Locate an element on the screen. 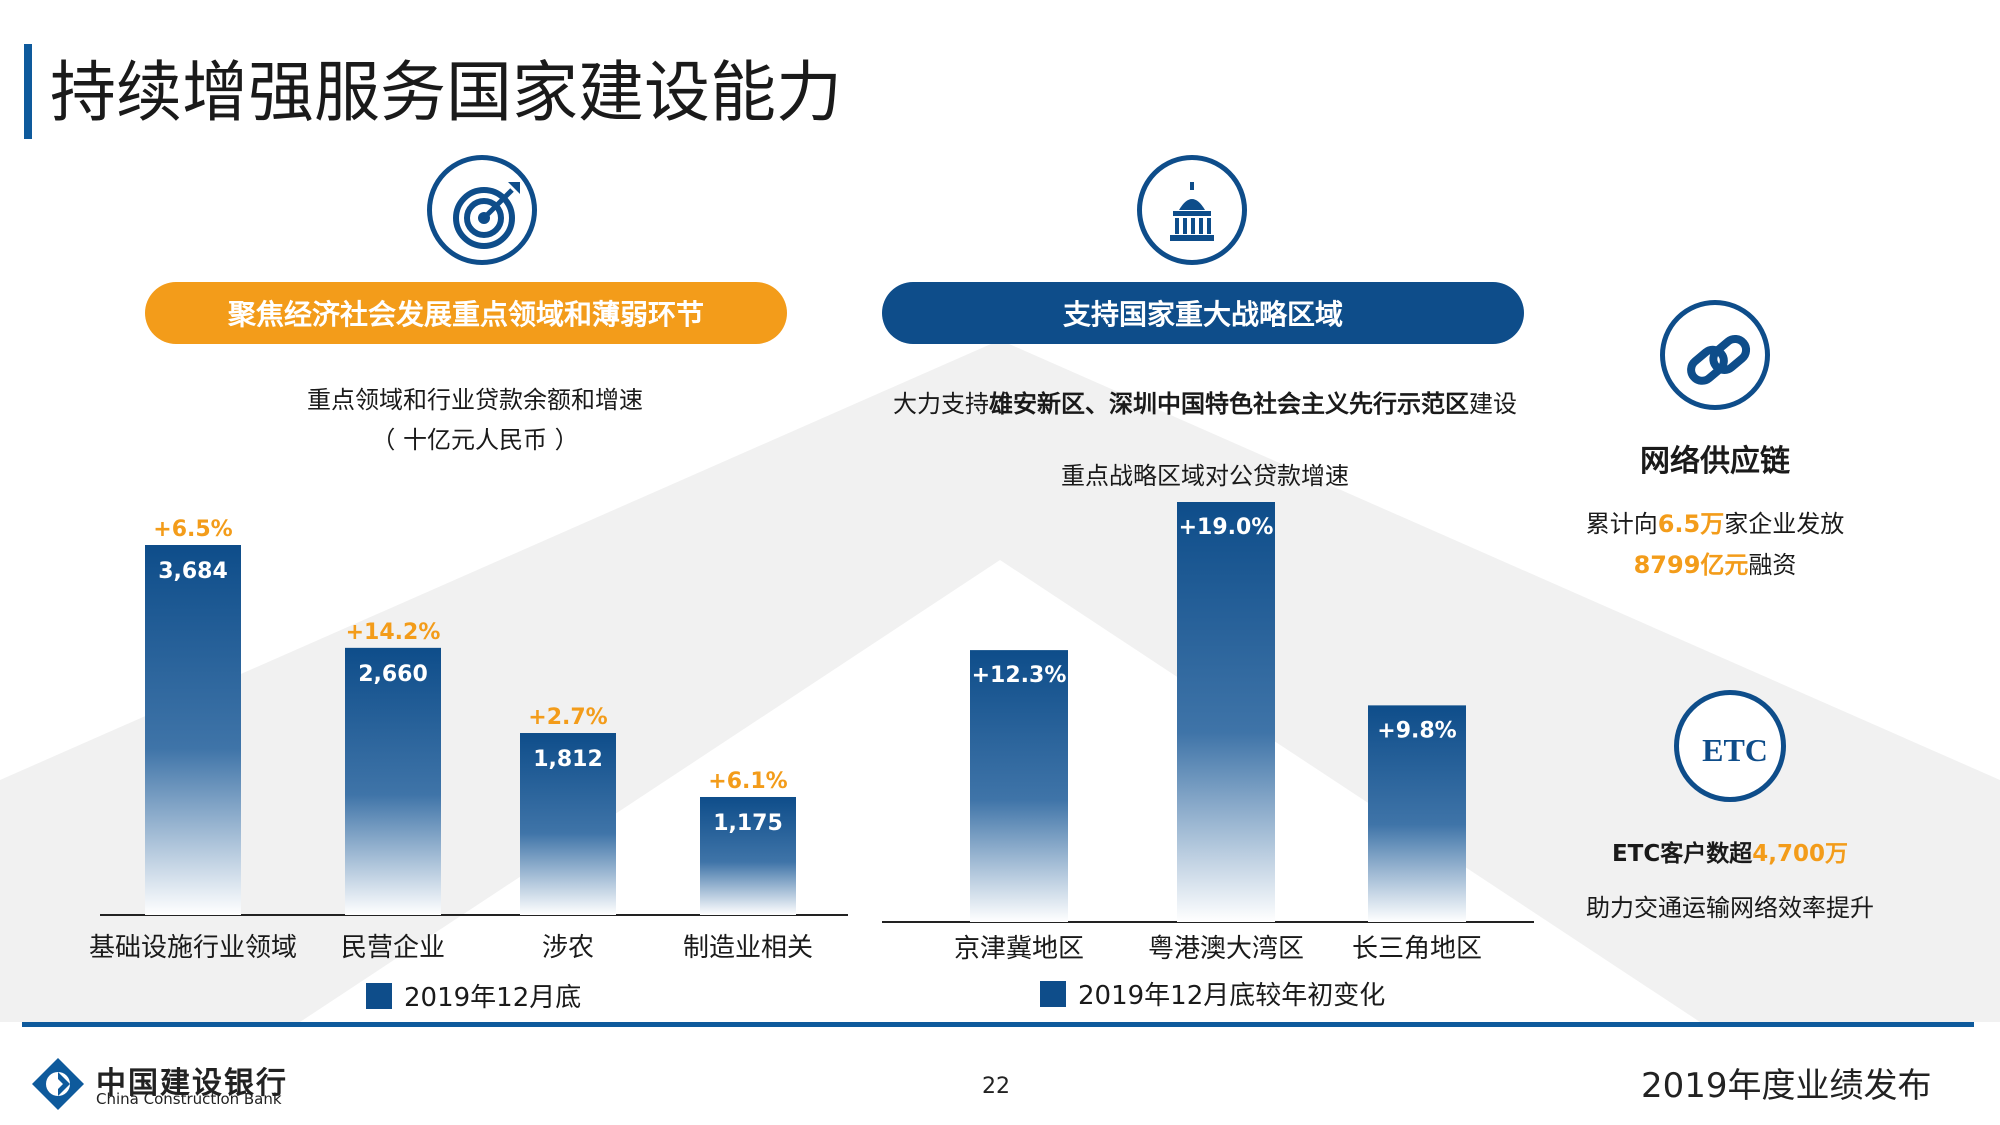 This screenshot has height=1125, width=2000. footer-report-title: 2019年度业绩发布 is located at coordinates (1786, 1086).